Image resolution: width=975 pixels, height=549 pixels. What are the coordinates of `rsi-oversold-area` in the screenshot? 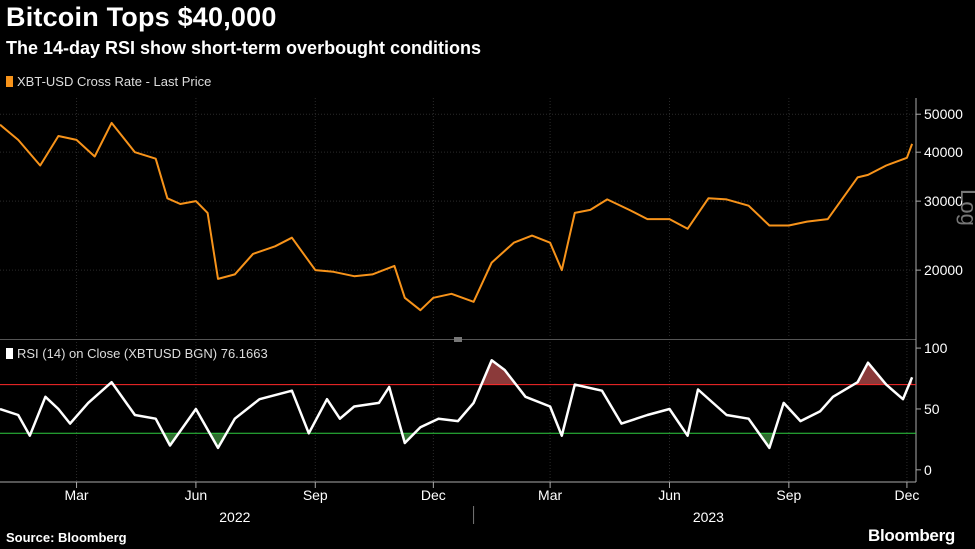 It's located at (401, 440).